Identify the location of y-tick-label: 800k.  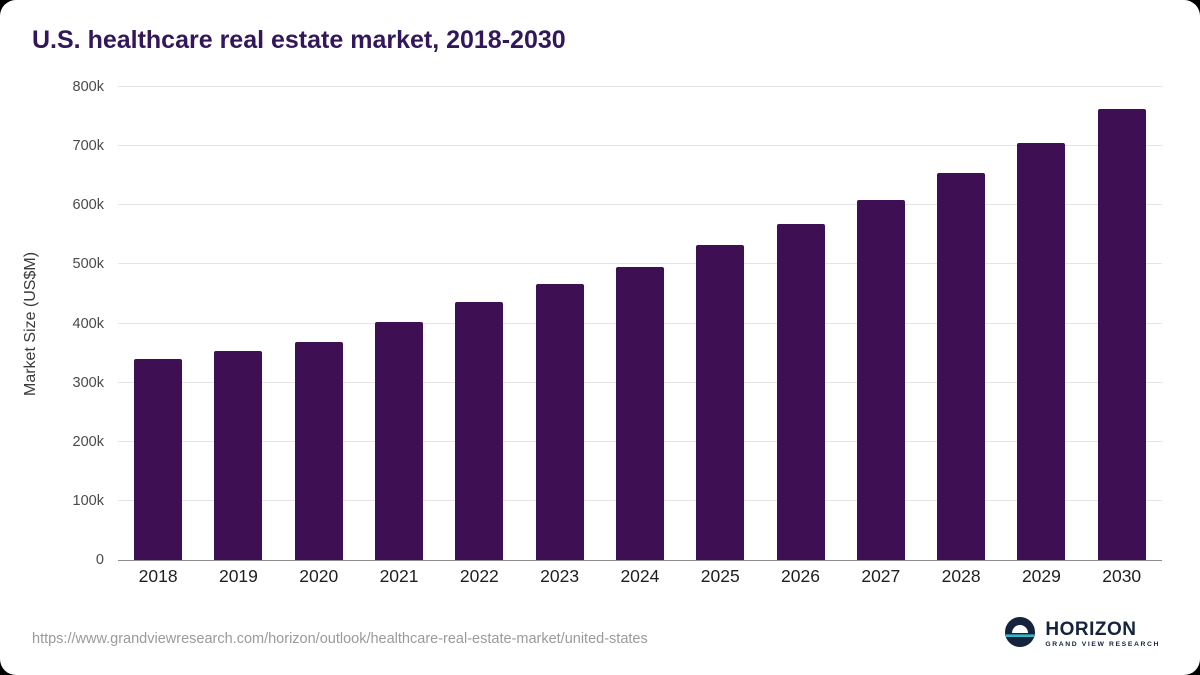
(88, 87).